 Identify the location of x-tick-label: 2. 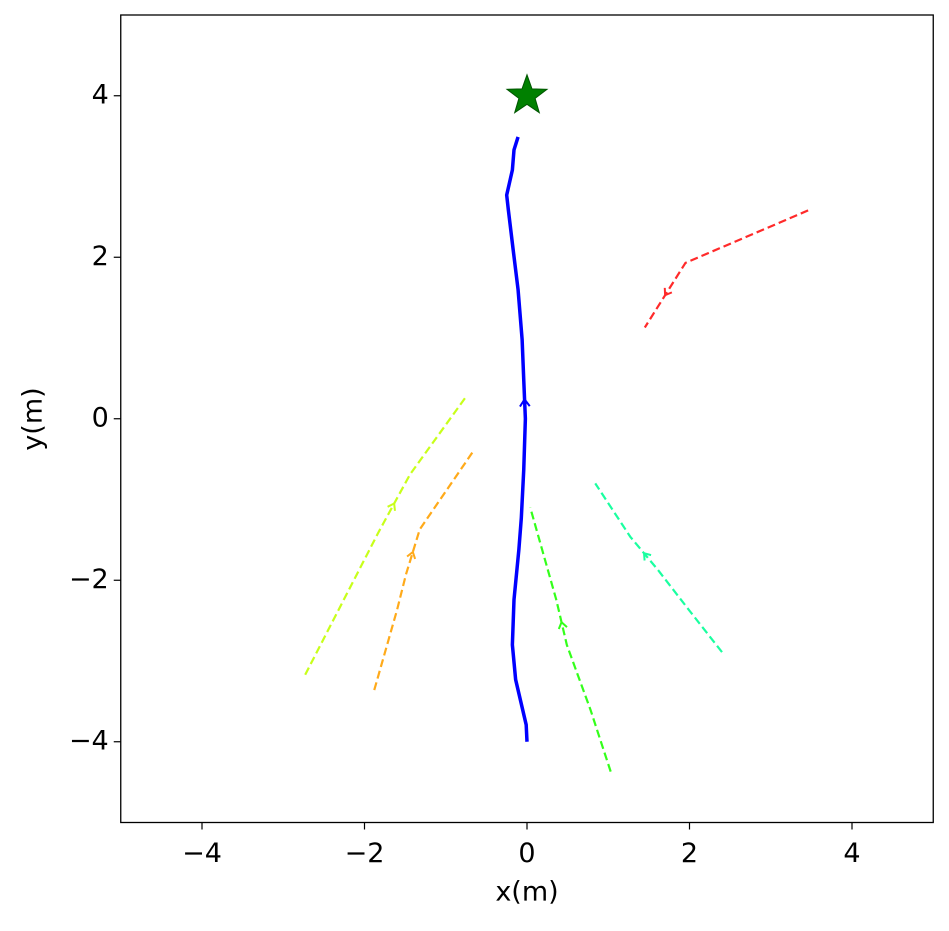
(689, 853).